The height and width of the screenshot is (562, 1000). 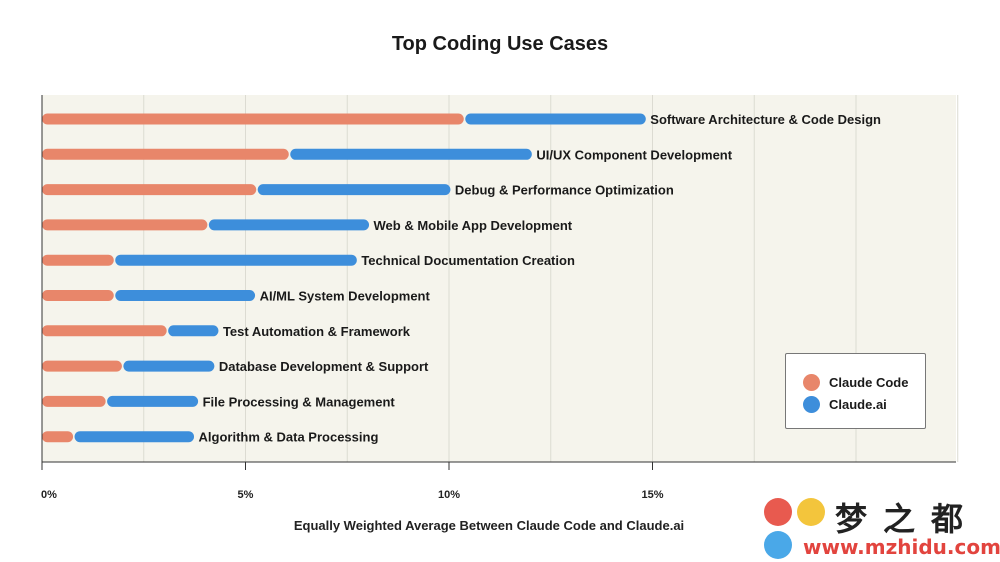 I want to click on category-label: Database Development & Support, so click(x=324, y=366).